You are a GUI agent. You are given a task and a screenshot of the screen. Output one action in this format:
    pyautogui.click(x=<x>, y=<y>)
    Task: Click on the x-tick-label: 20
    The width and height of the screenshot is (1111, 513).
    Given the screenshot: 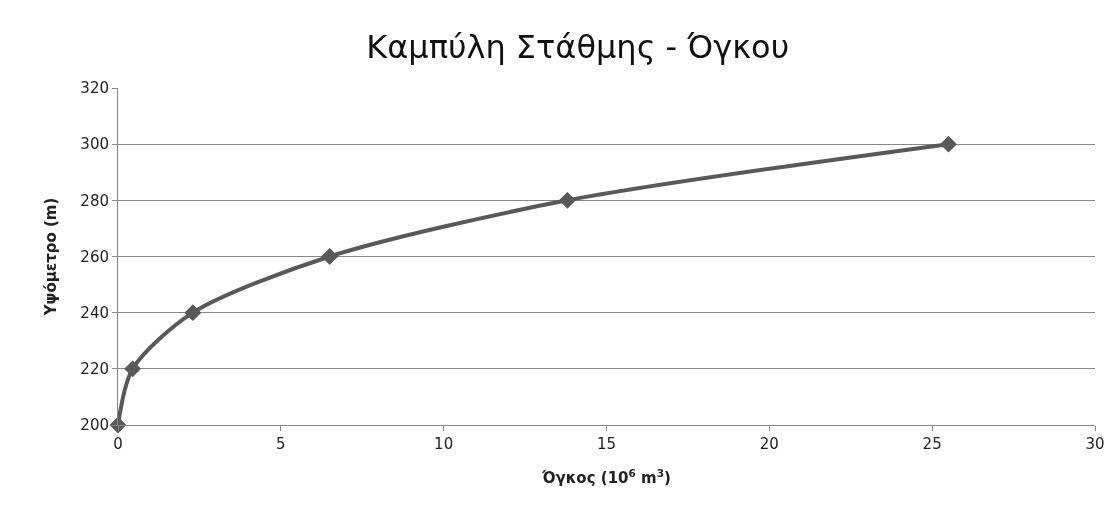 What is the action you would take?
    pyautogui.click(x=769, y=444)
    